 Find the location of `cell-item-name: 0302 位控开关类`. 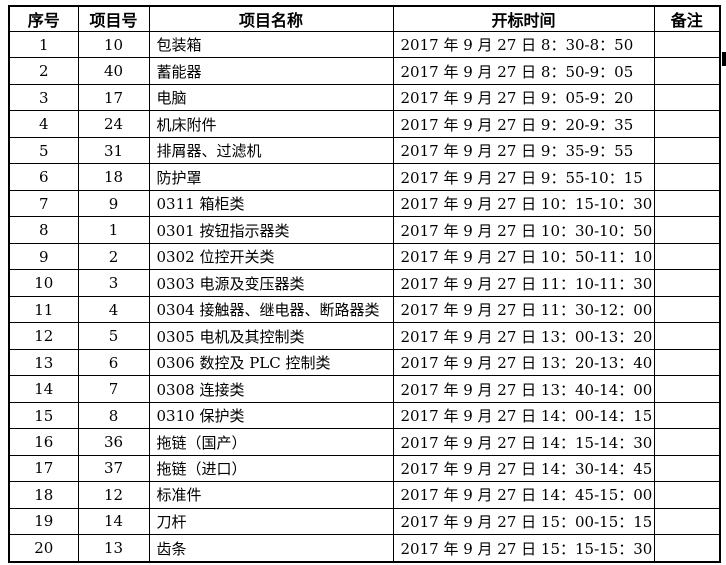

cell-item-name: 0302 位控开关类 is located at coordinates (271, 256).